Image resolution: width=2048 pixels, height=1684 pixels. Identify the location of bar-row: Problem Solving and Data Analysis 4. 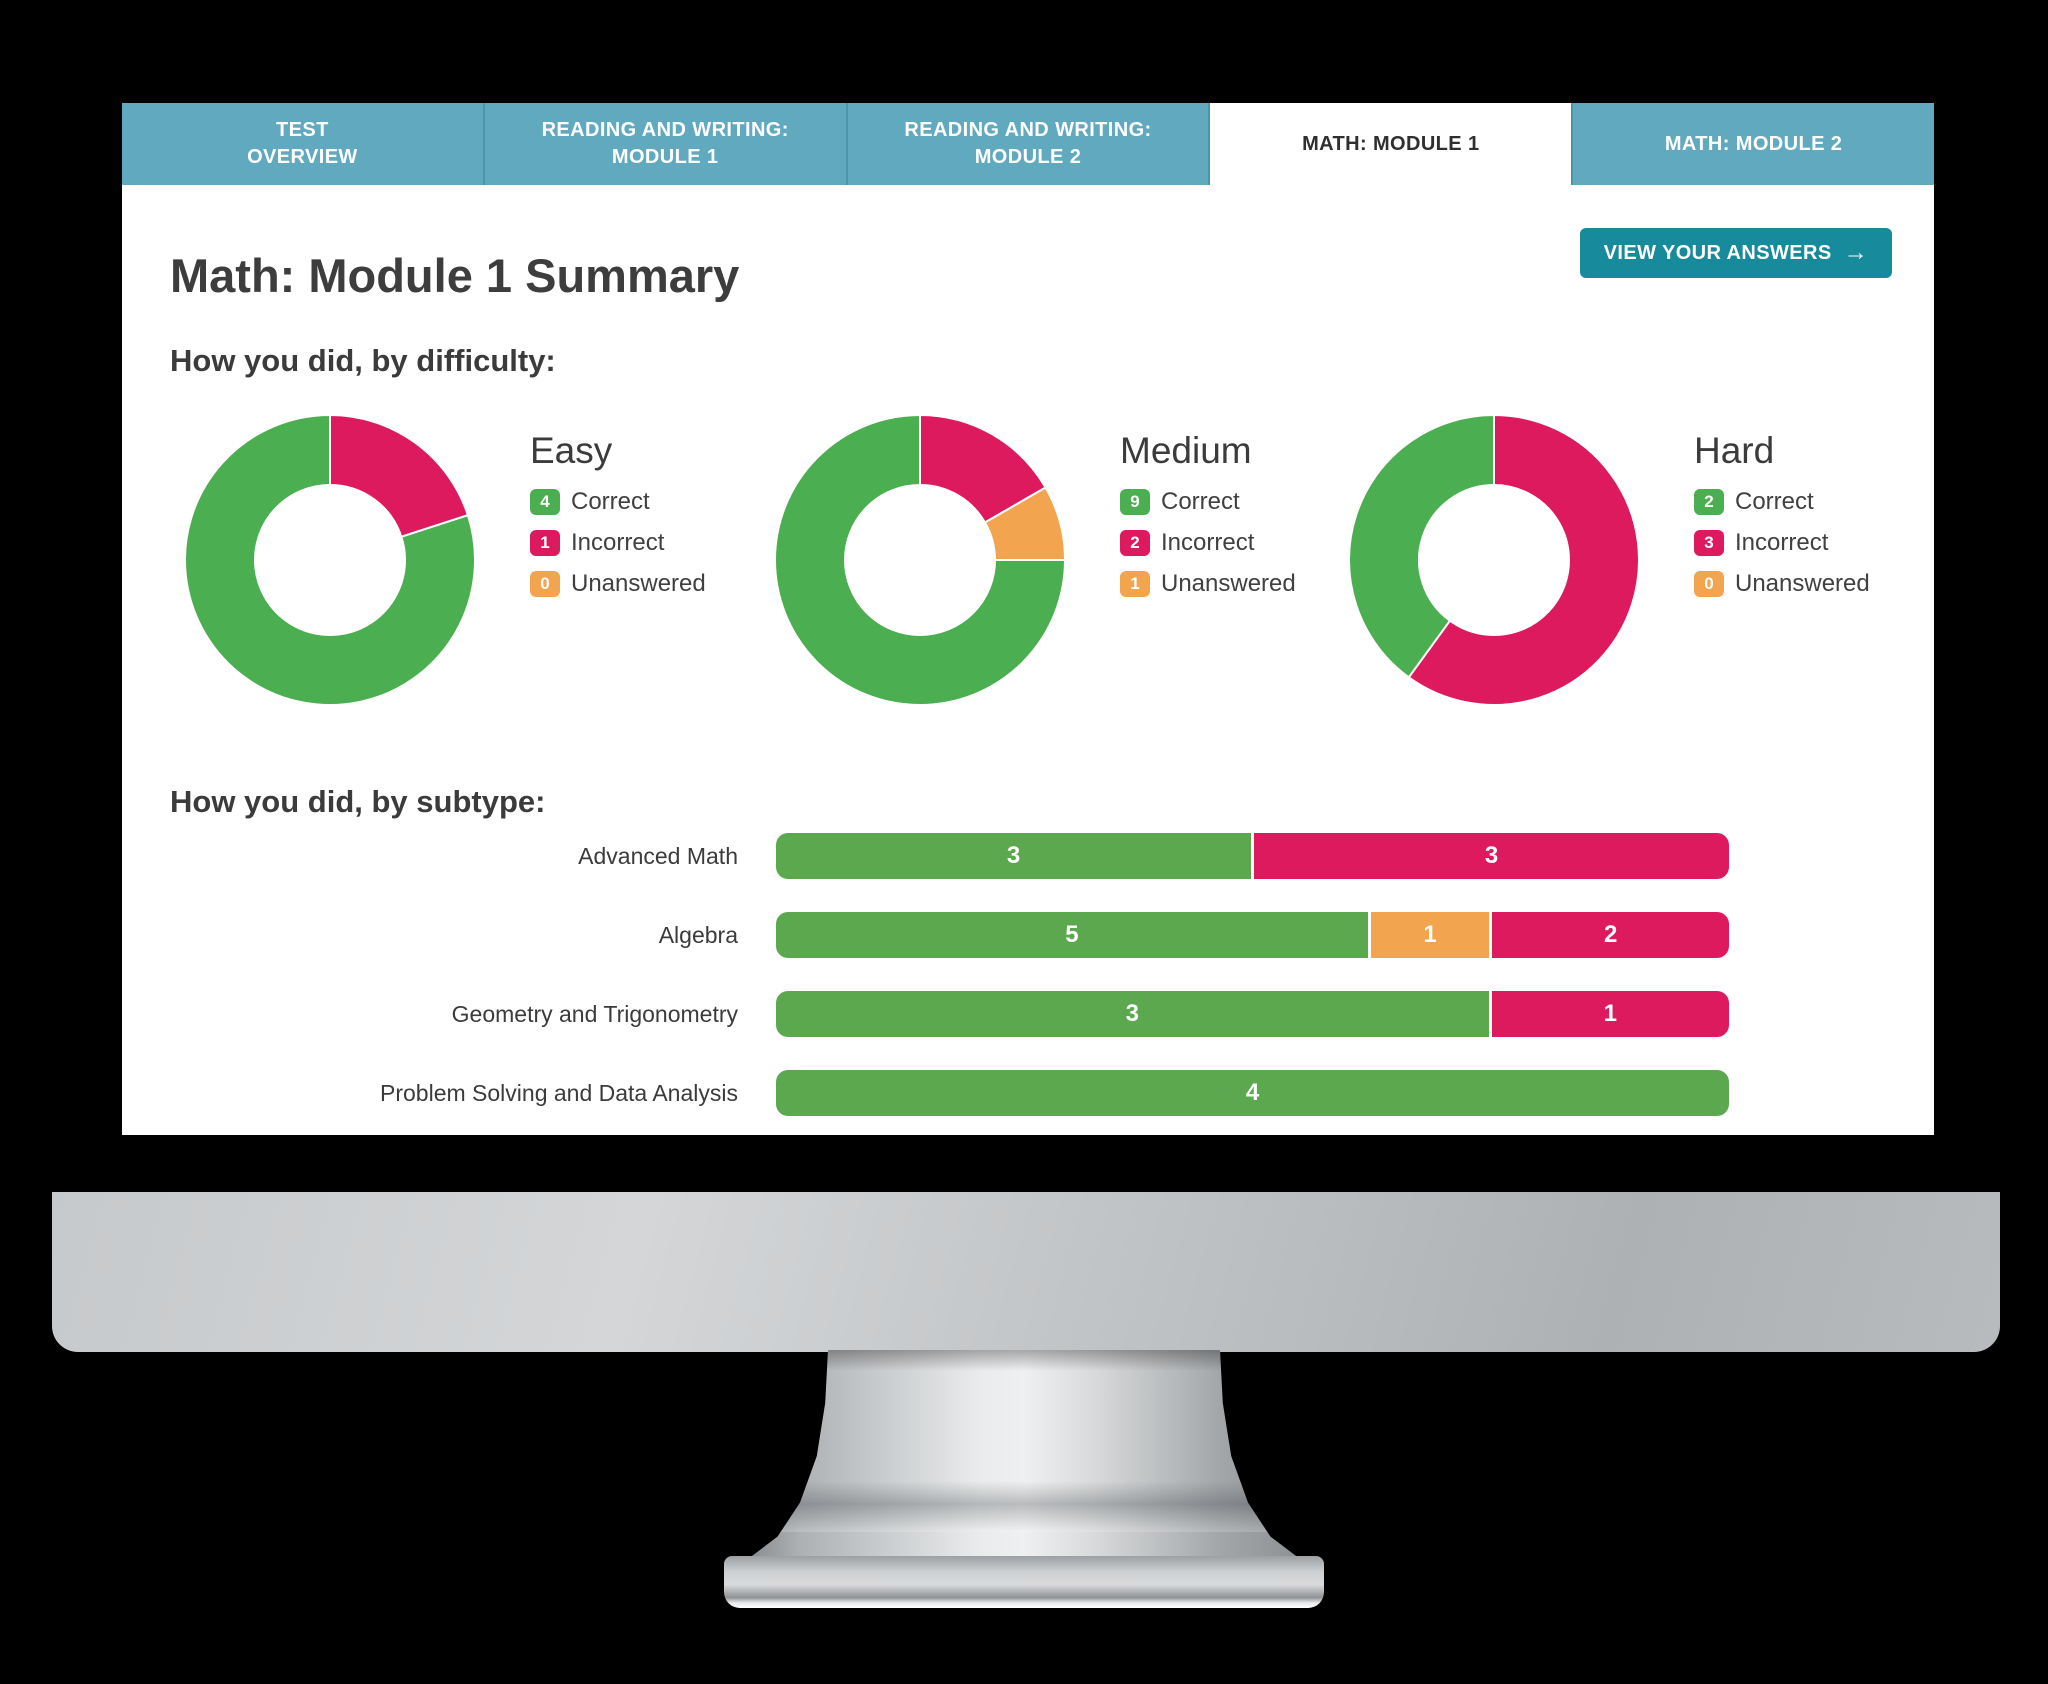
(1028, 1093).